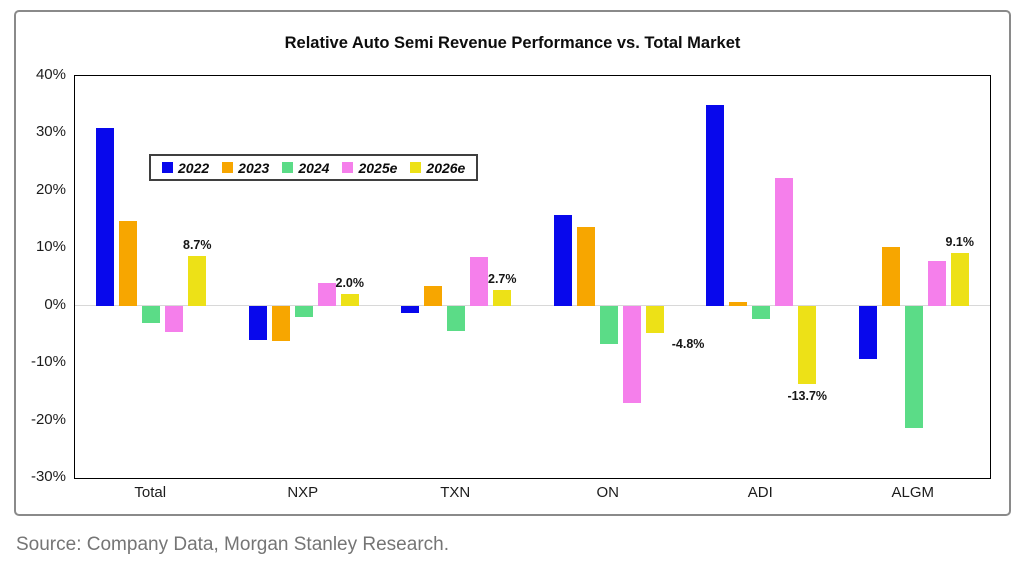 The width and height of the screenshot is (1024, 564). I want to click on bar-2023-total, so click(128, 263).